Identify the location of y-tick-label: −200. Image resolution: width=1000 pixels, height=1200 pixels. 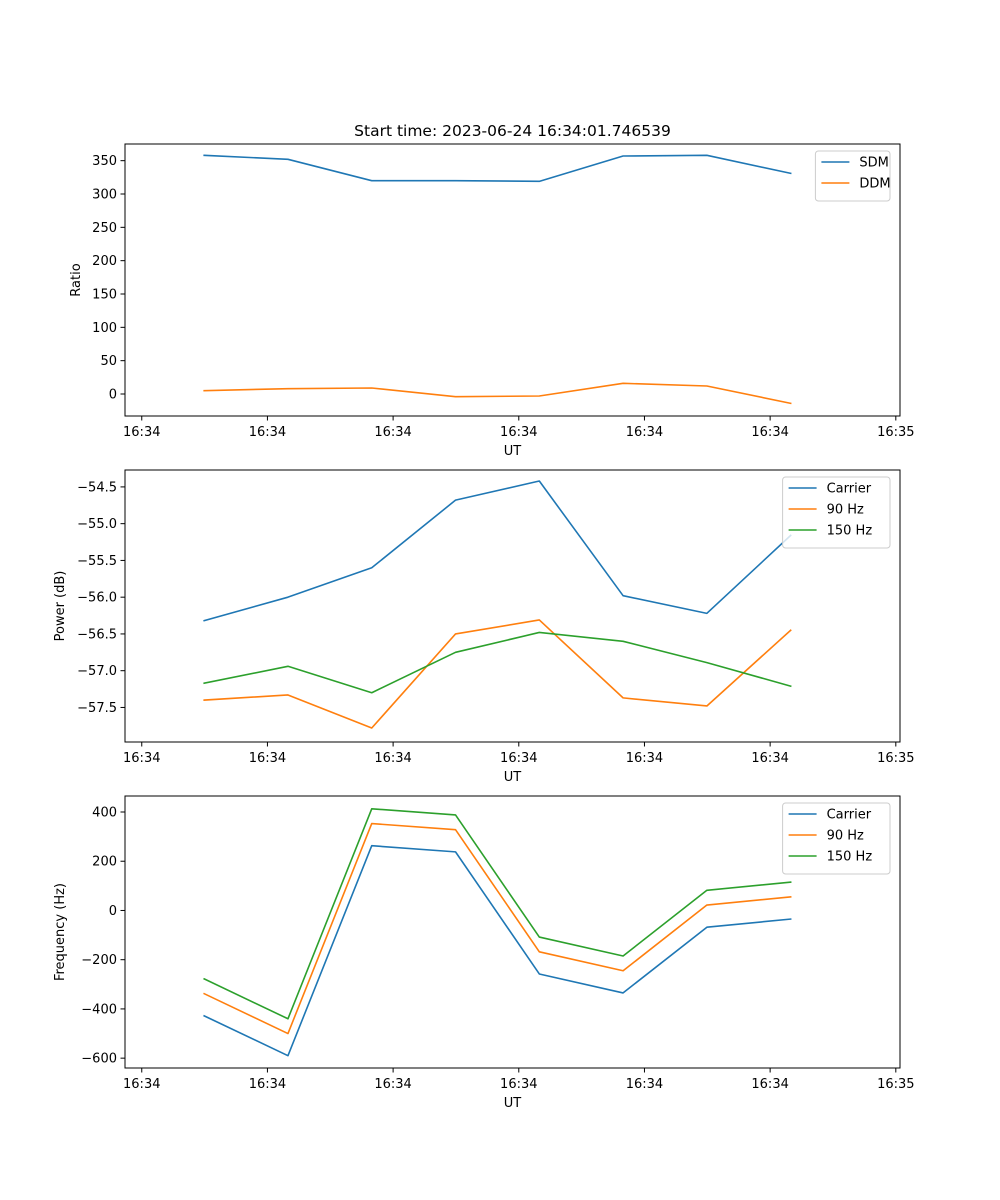
(99, 960).